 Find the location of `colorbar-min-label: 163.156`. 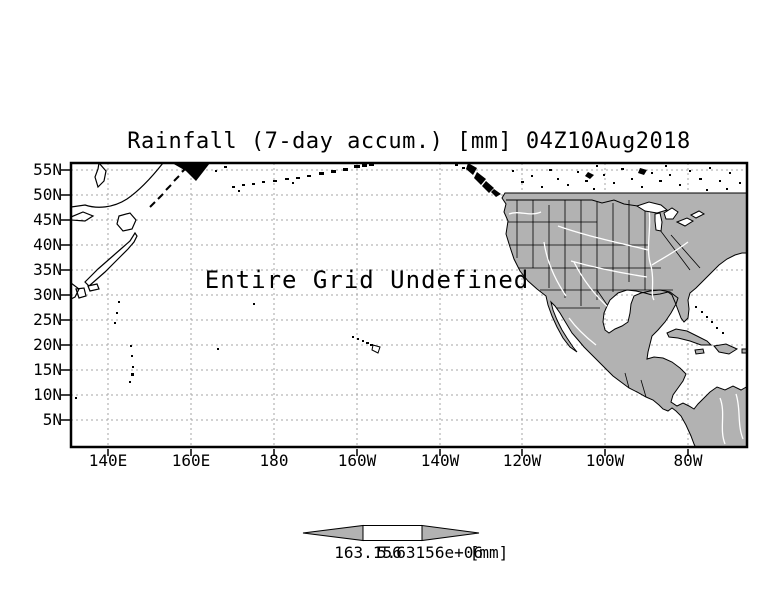

colorbar-min-label: 163.156 is located at coordinates (368, 552).